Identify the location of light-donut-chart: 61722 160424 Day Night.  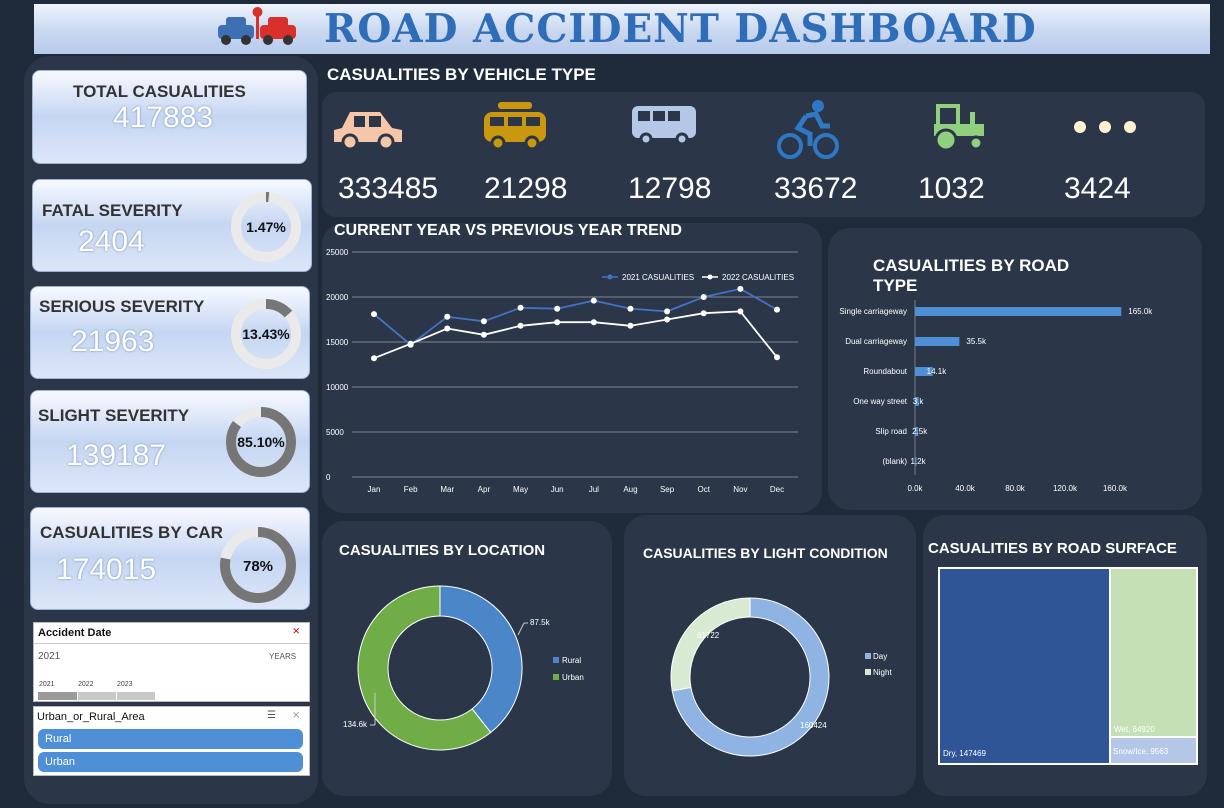
(781, 677).